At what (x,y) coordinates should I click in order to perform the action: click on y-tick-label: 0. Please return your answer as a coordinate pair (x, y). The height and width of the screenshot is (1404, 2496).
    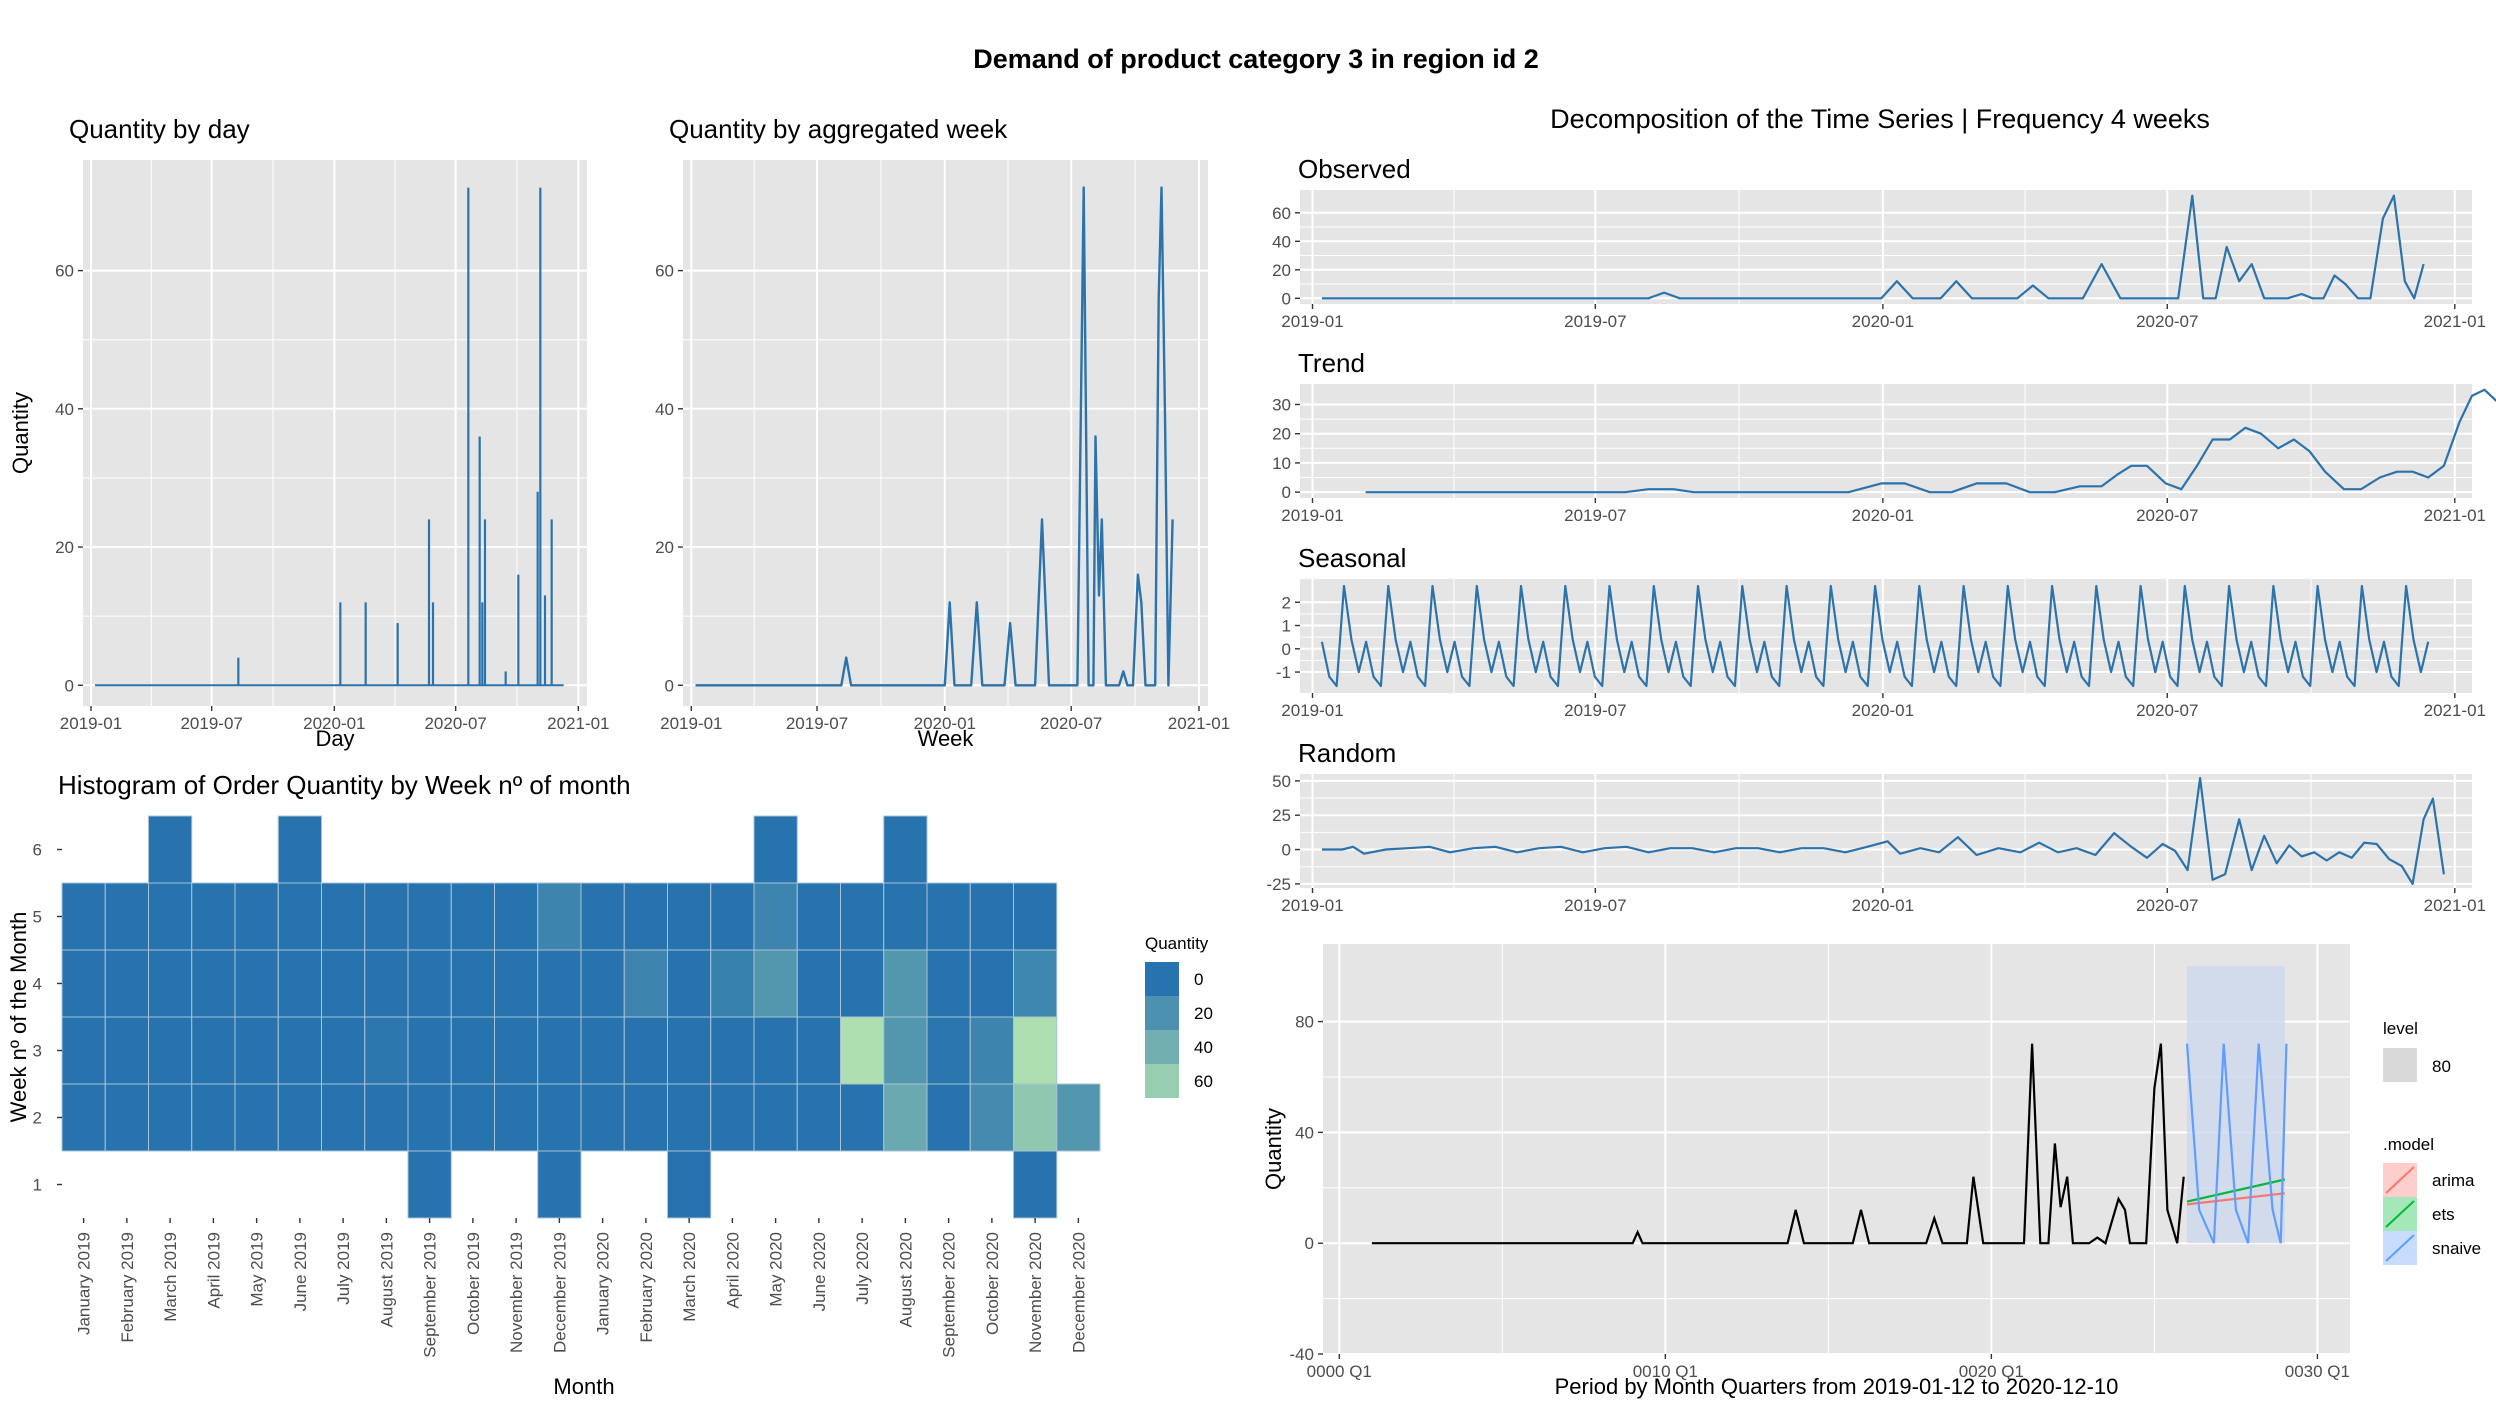
    Looking at the image, I should click on (1286, 298).